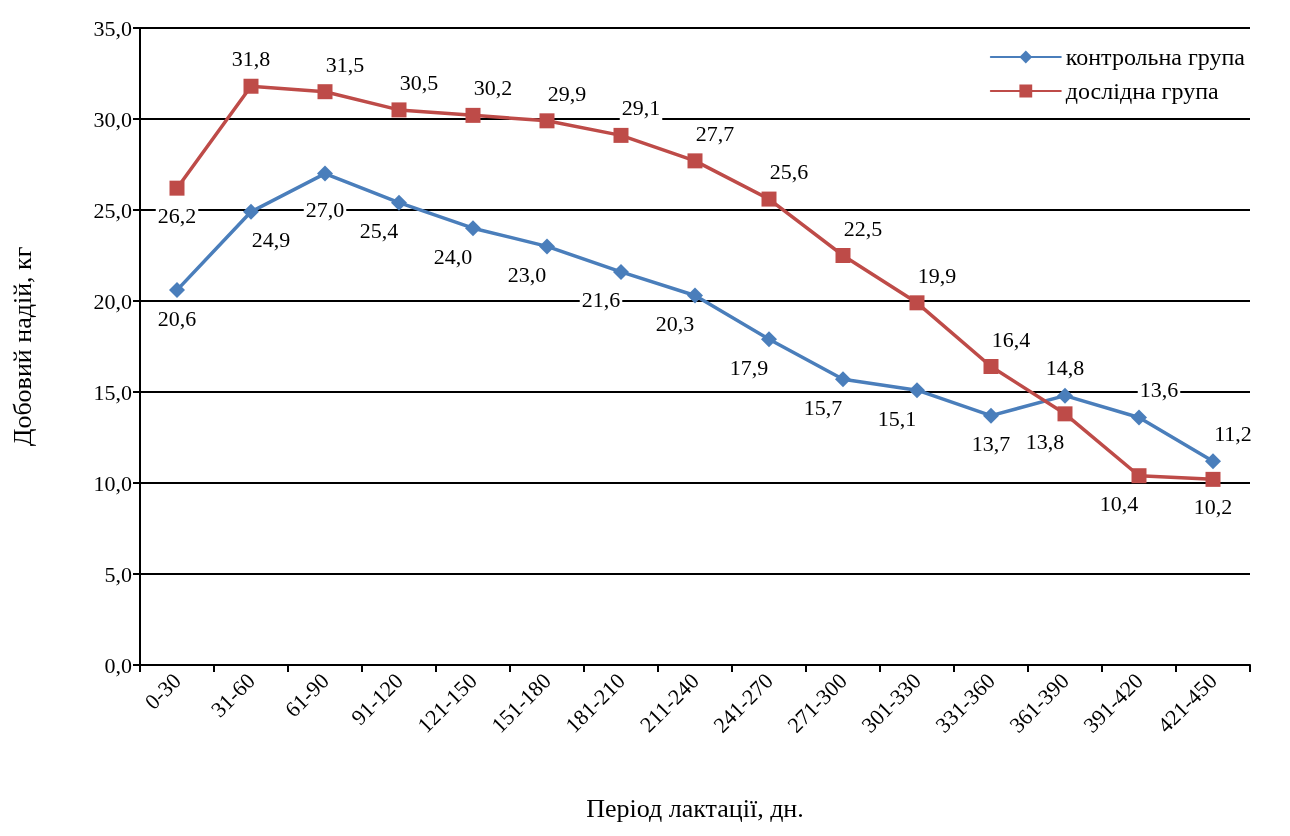  What do you see at coordinates (379, 231) in the screenshot?
I see `data-label: 25,4` at bounding box center [379, 231].